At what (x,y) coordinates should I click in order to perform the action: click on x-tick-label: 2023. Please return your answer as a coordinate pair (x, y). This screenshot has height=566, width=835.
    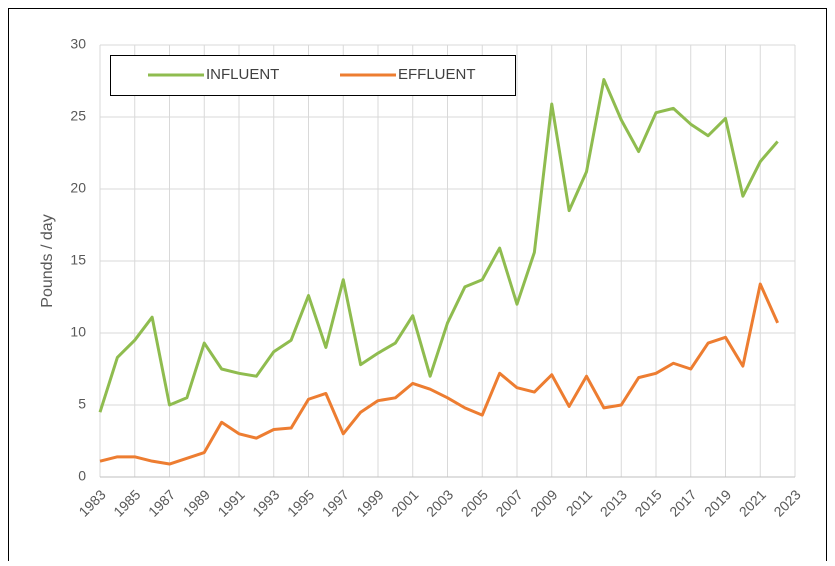
    Looking at the image, I should click on (786, 502).